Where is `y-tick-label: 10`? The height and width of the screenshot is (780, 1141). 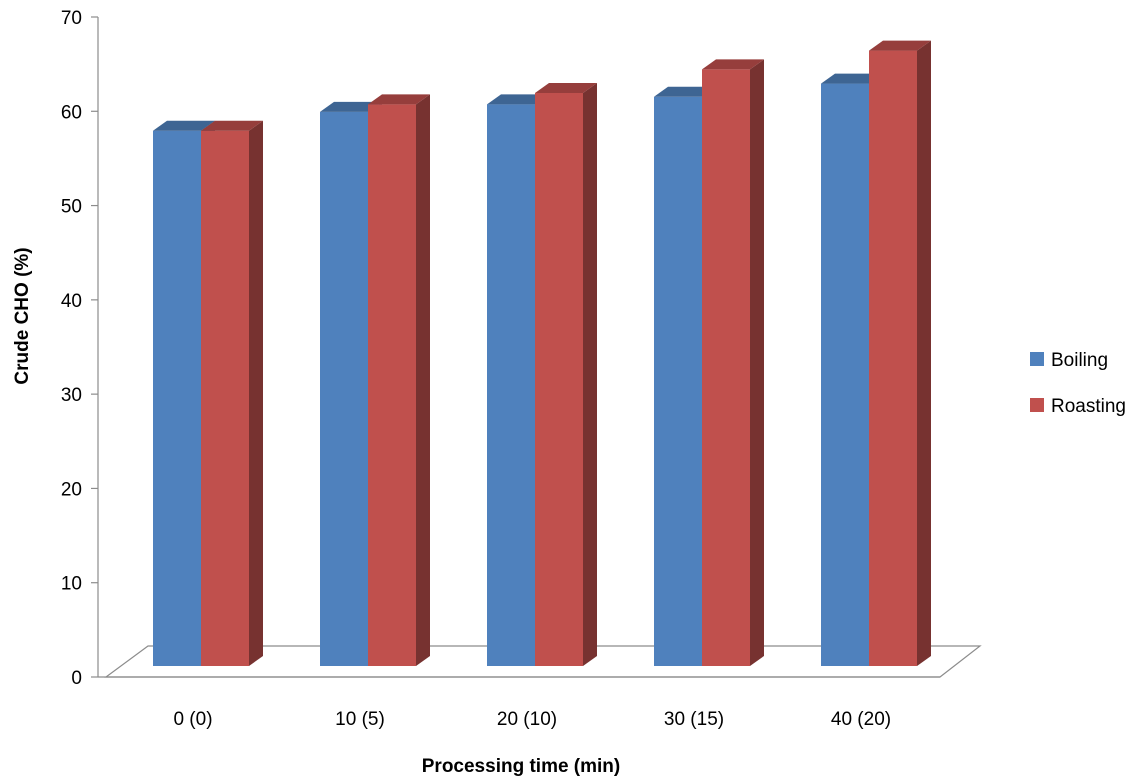 y-tick-label: 10 is located at coordinates (71, 584).